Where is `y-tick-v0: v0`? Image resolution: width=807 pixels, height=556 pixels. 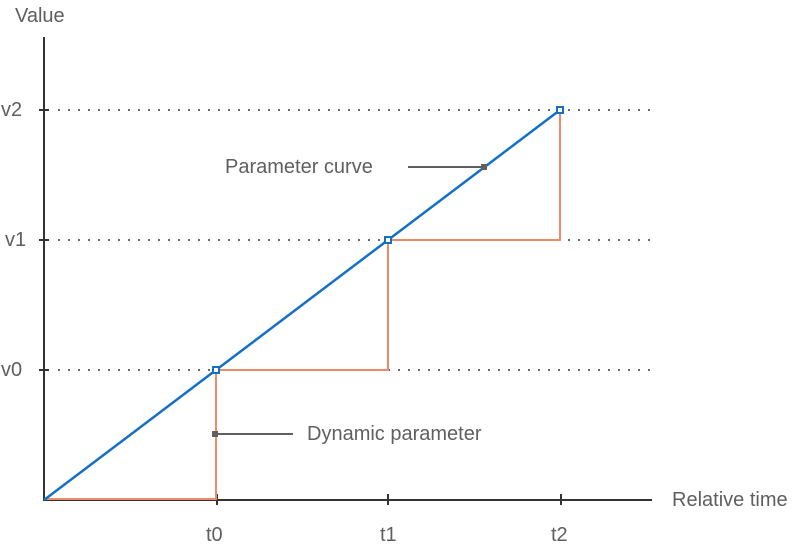
y-tick-v0: v0 is located at coordinates (12, 370).